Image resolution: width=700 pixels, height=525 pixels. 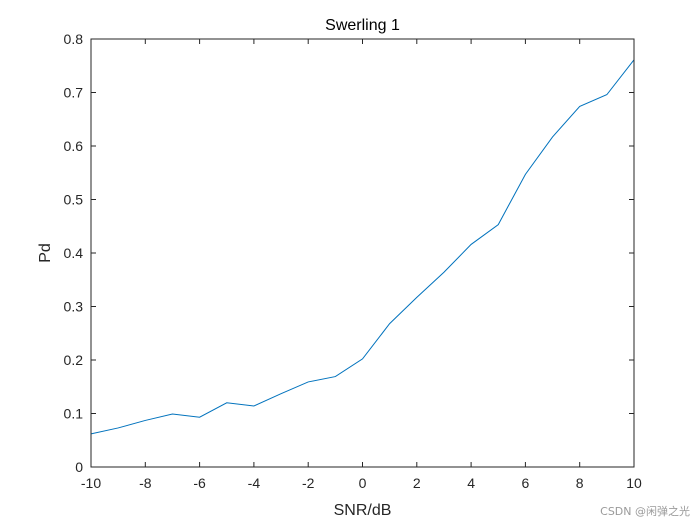 What do you see at coordinates (74, 360) in the screenshot?
I see `y-tick-label: 0.2` at bounding box center [74, 360].